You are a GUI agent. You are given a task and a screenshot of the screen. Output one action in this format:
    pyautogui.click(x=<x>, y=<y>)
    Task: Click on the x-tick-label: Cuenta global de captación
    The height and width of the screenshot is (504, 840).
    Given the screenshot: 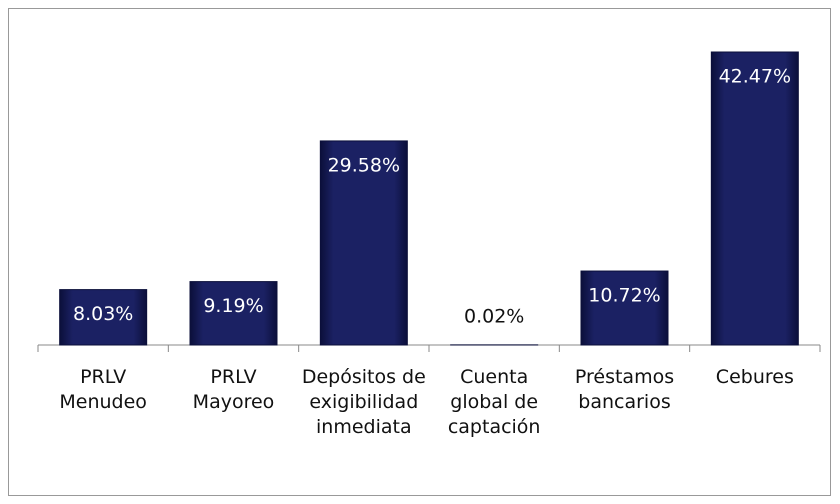 What is the action you would take?
    pyautogui.click(x=494, y=402)
    